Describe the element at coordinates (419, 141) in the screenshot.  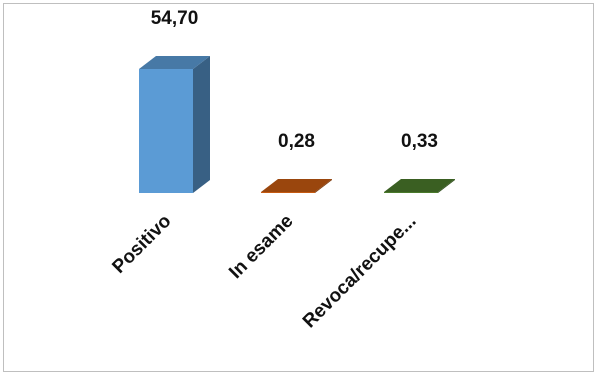
I see `data-label: 0,33` at that location.